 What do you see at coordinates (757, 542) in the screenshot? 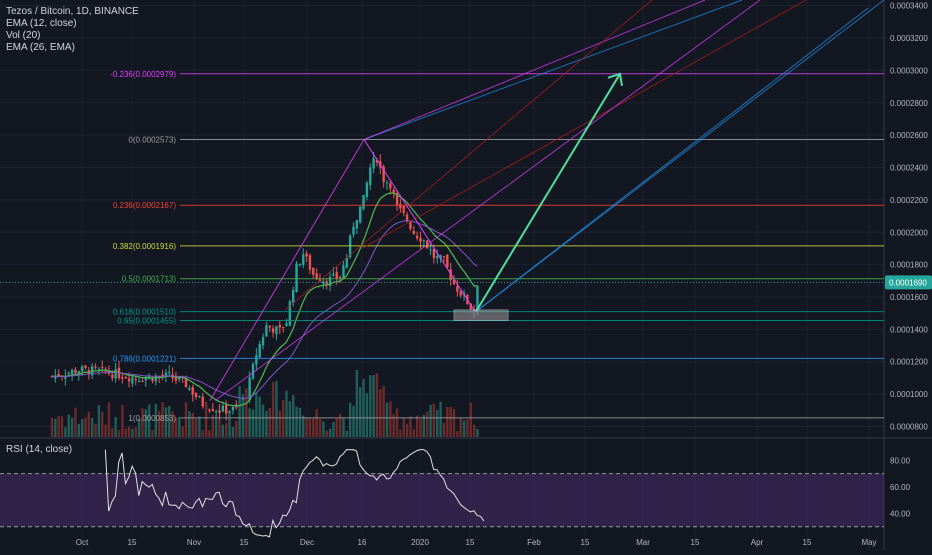
I see `x-axis-tick-label: Apr` at bounding box center [757, 542].